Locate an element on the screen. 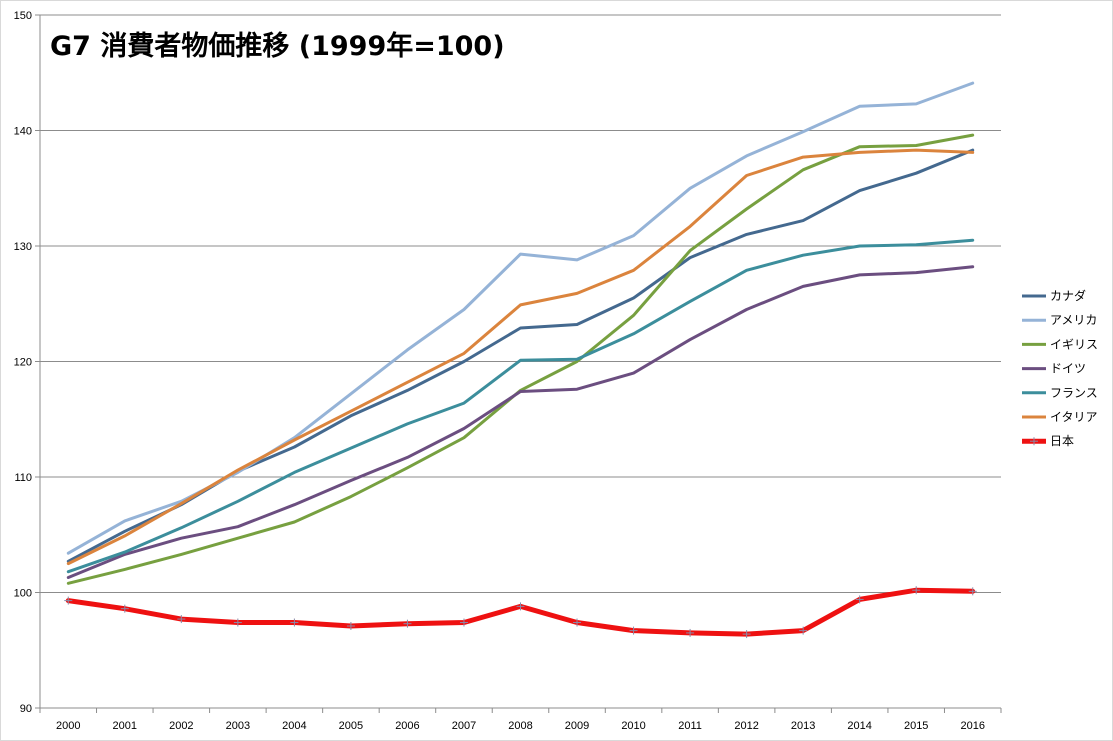 The width and height of the screenshot is (1113, 741). x-tick-label: 2005 is located at coordinates (351, 726).